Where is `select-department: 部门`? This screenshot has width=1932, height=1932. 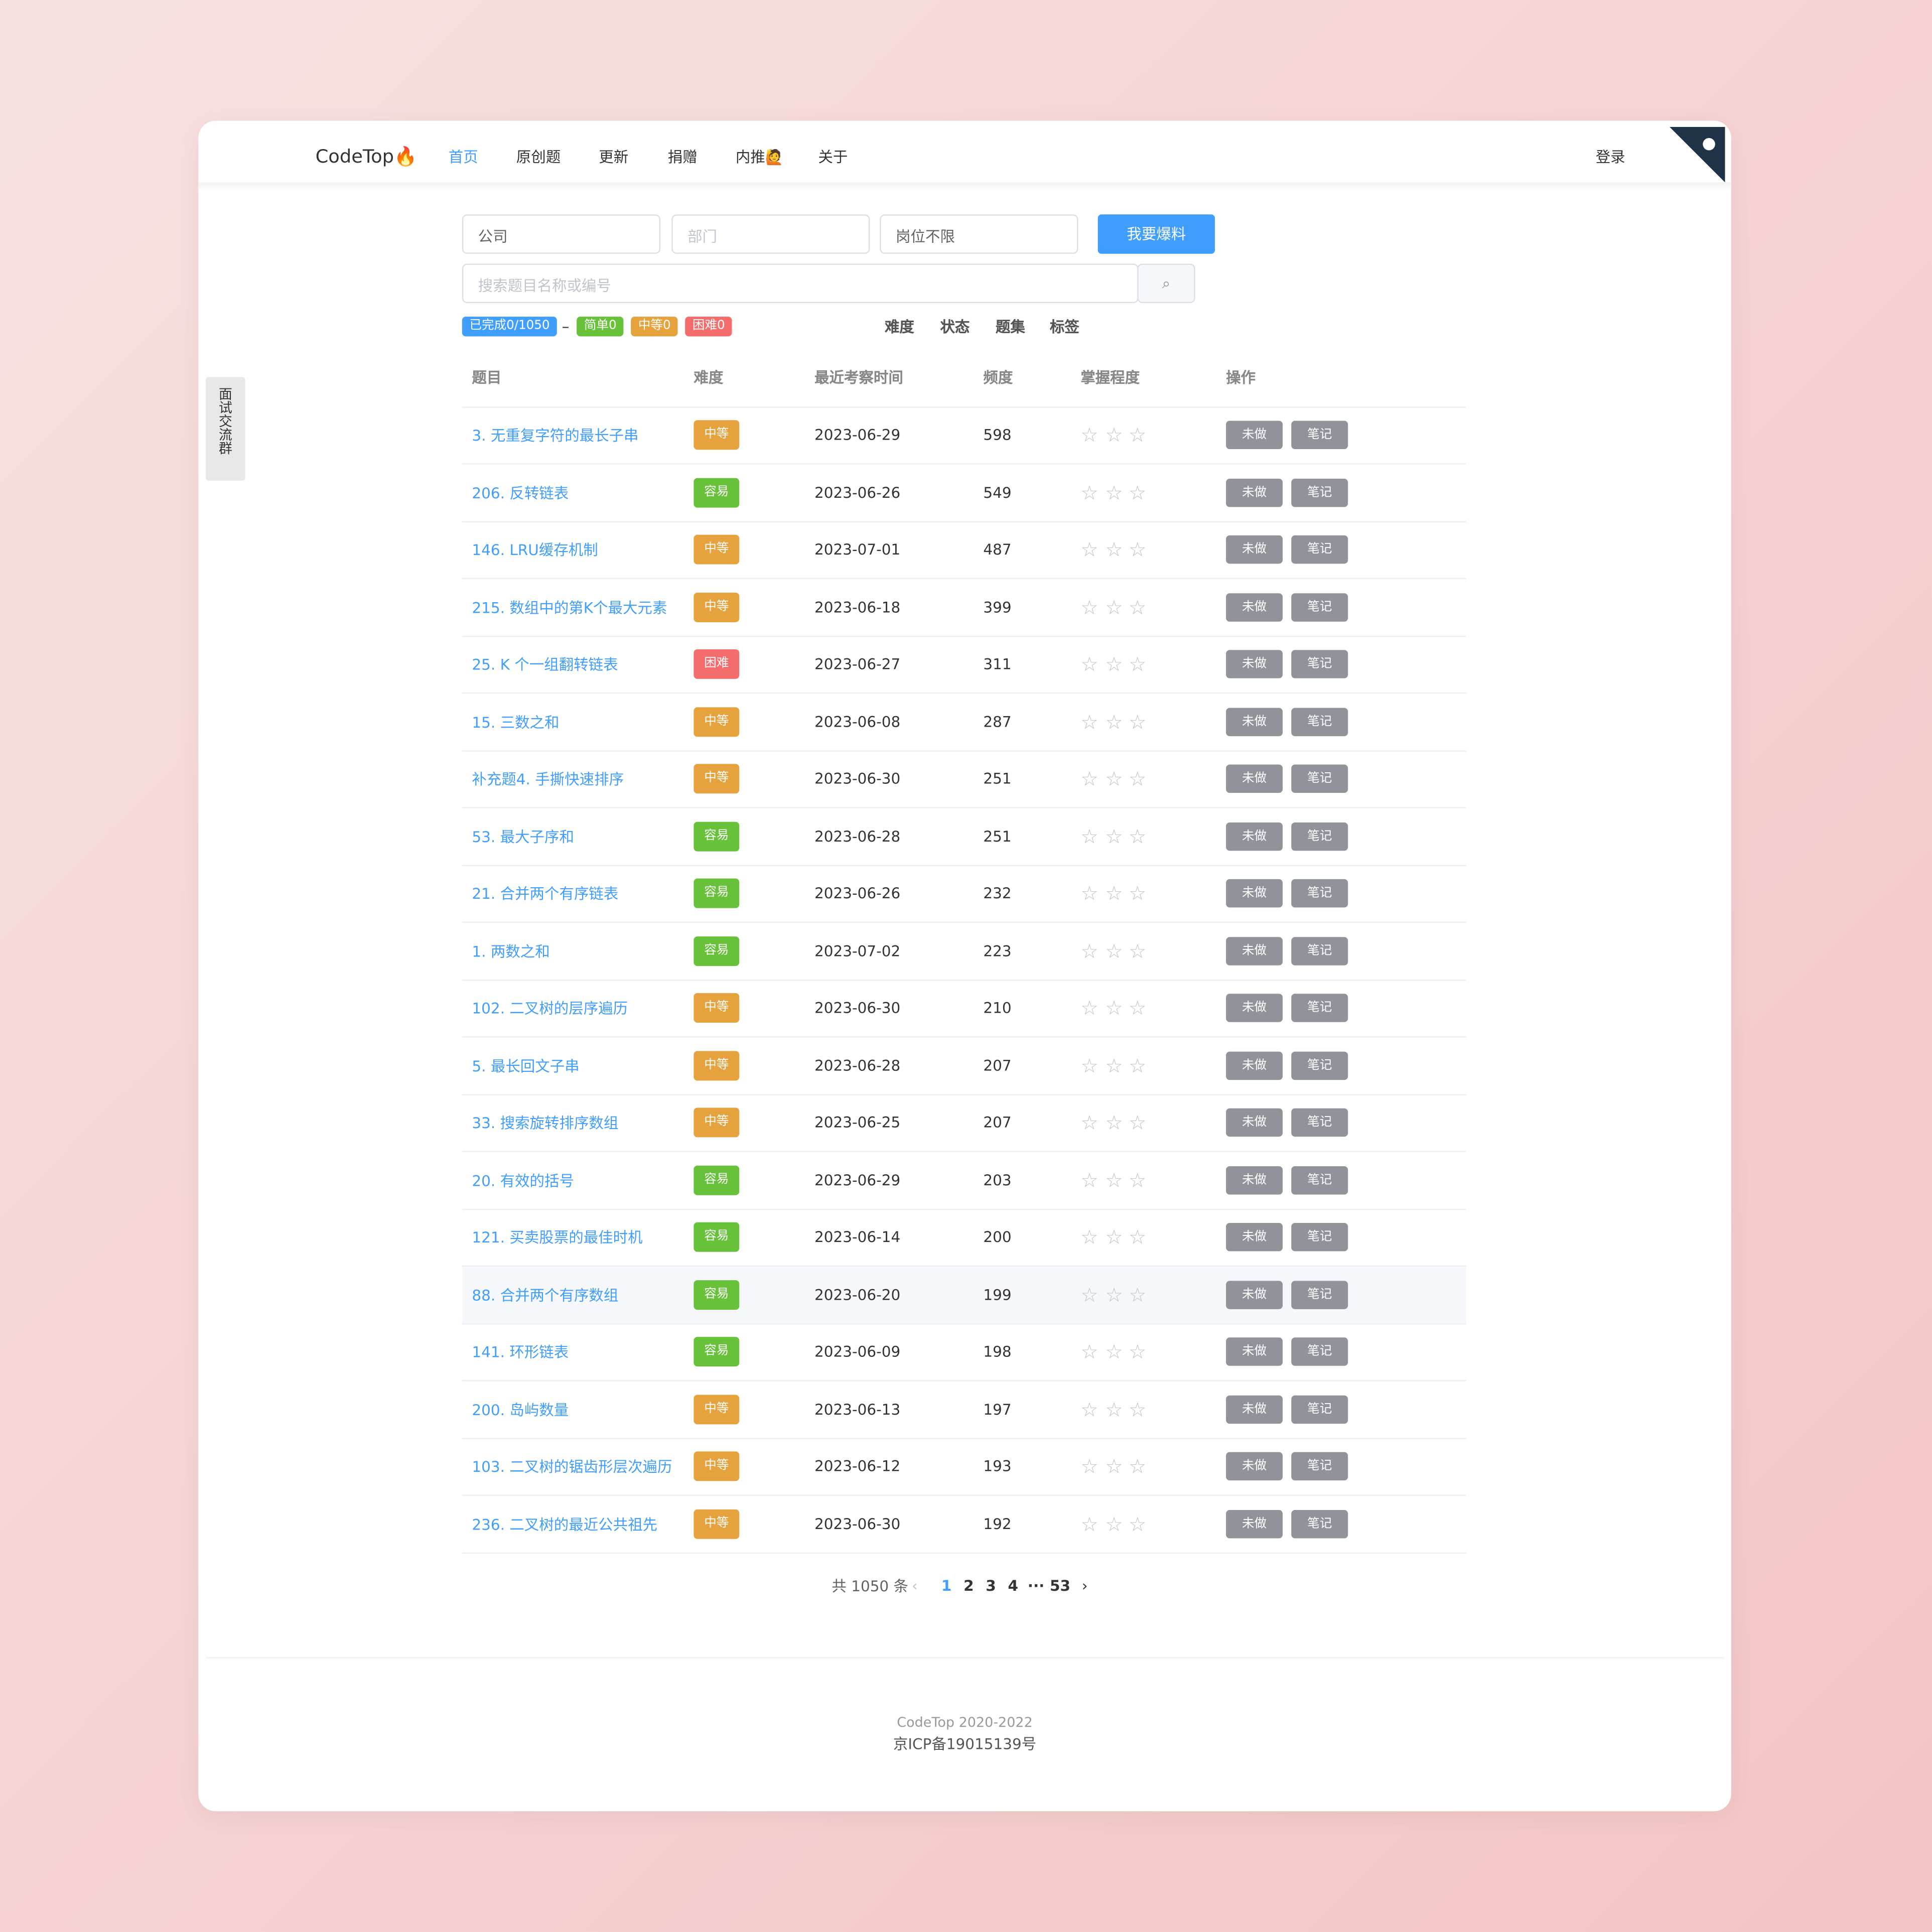 select-department: 部门 is located at coordinates (770, 234).